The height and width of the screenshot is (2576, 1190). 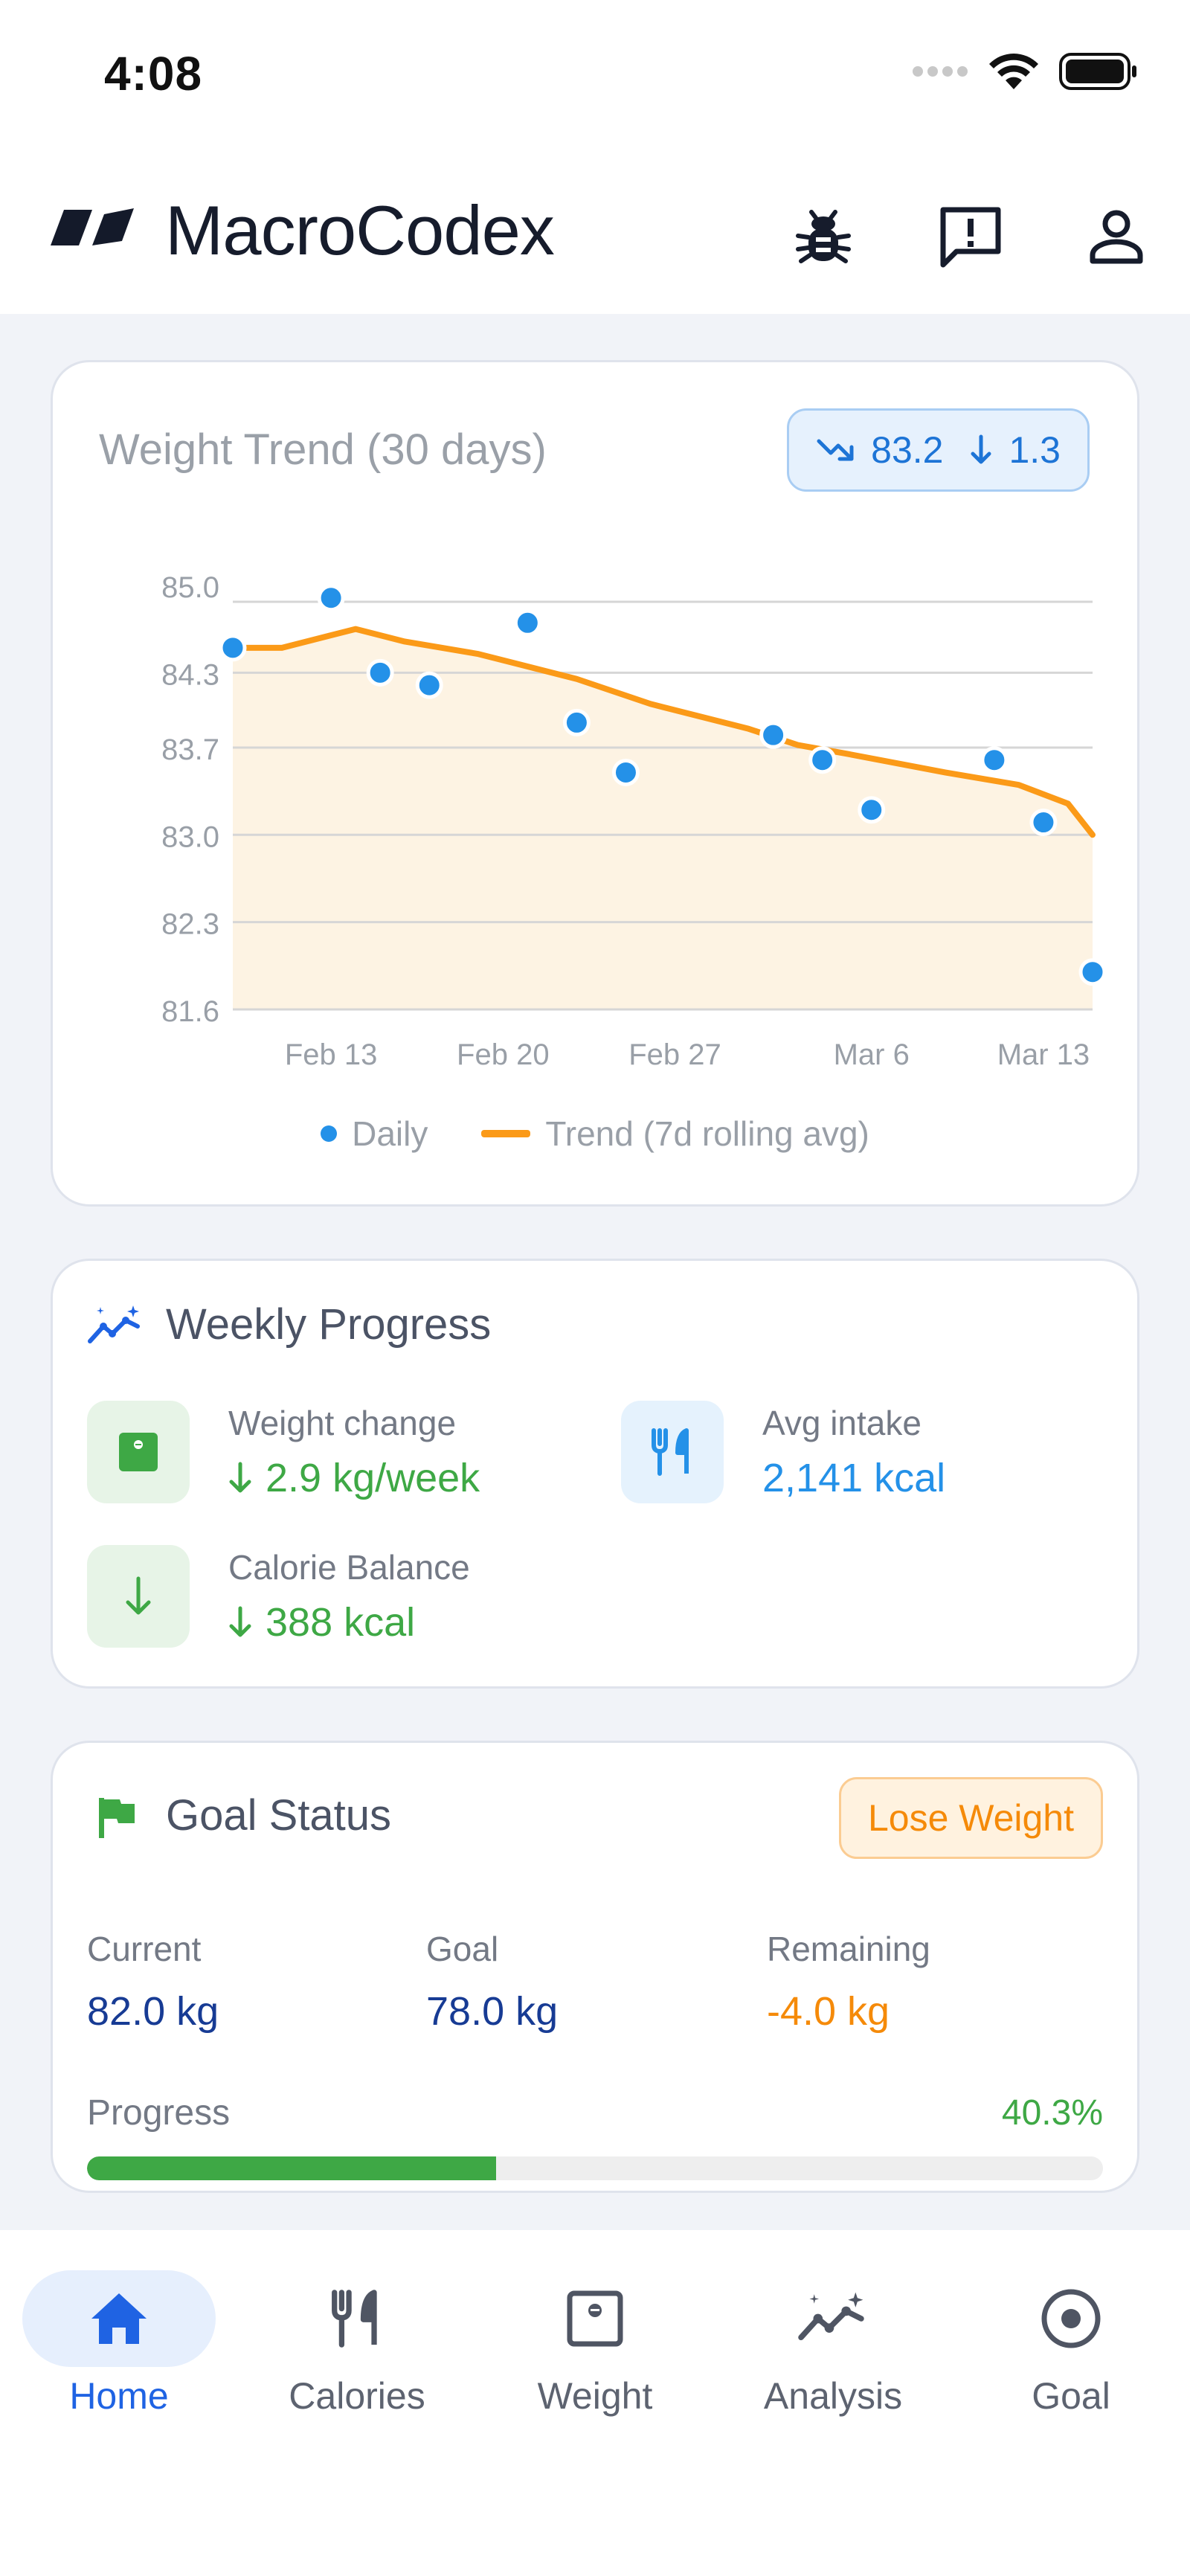 What do you see at coordinates (342, 1423) in the screenshot?
I see `weight-change-label: Weight change` at bounding box center [342, 1423].